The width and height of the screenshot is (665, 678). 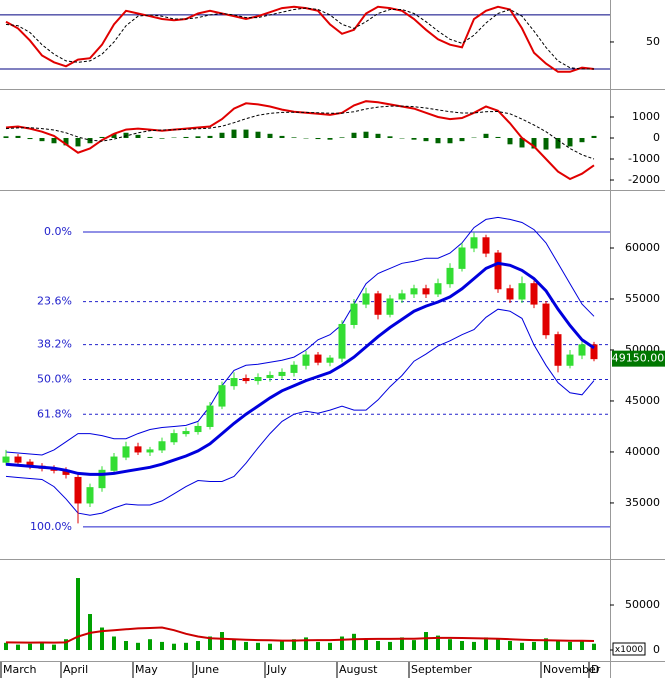 What do you see at coordinates (656, 649) in the screenshot?
I see `y-tick-label: 0` at bounding box center [656, 649].